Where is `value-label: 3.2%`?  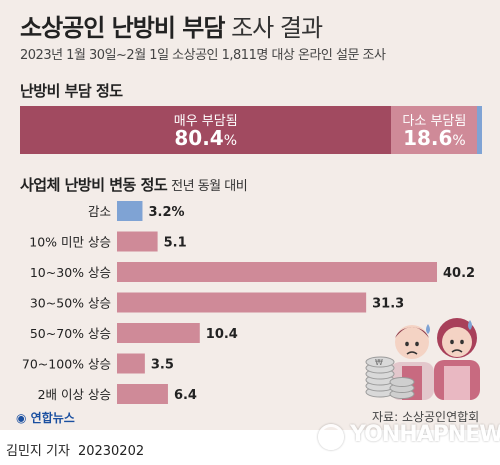 value-label: 3.2% is located at coordinates (166, 212).